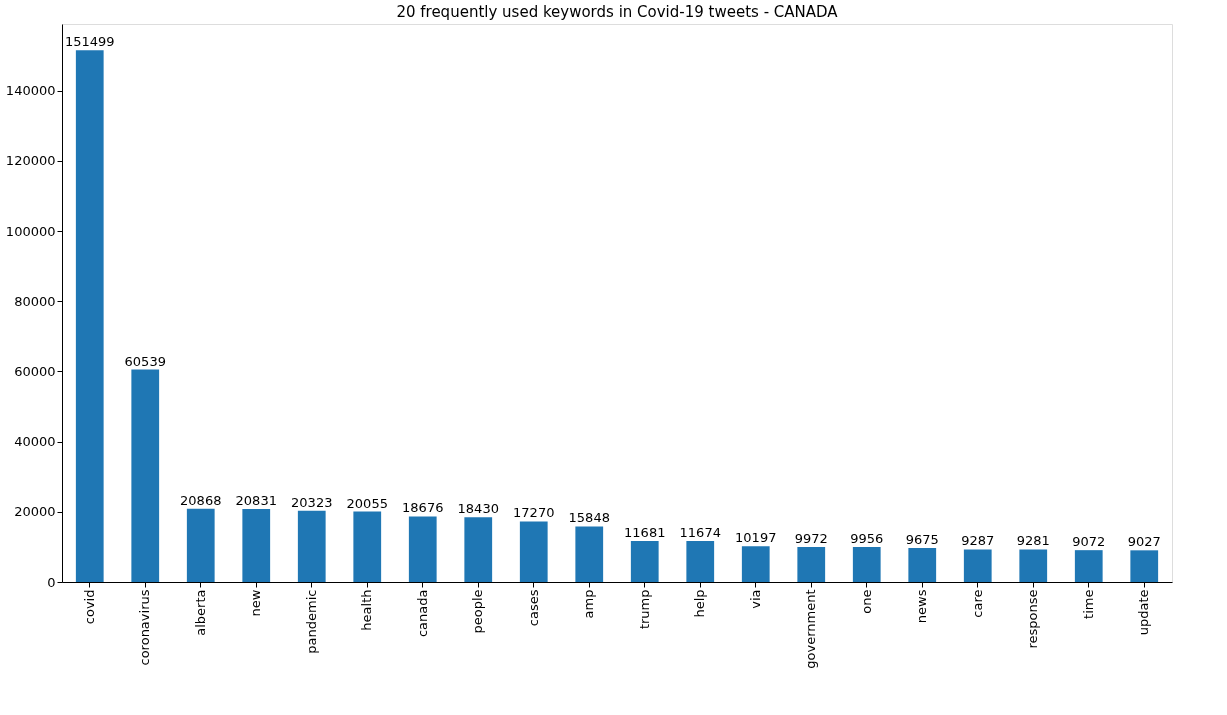 Image resolution: width=1227 pixels, height=715 pixels. Describe the element at coordinates (922, 606) in the screenshot. I see `x-tick-label: news` at that location.